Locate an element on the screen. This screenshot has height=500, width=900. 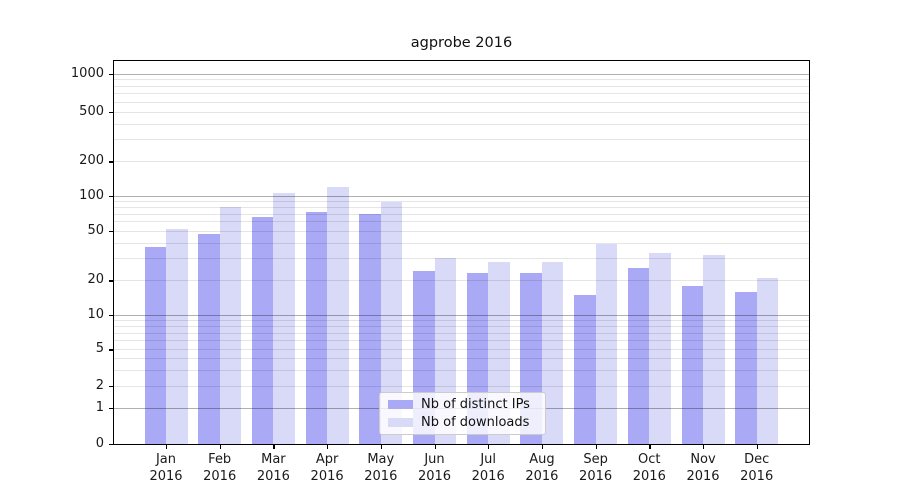
y-tick-label: 50 is located at coordinates (95, 230).